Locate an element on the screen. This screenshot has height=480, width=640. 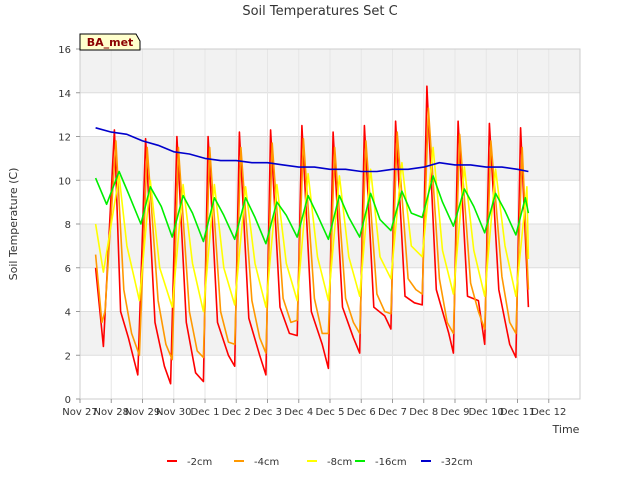
legend-item: -16cm is located at coordinates (381, 462).